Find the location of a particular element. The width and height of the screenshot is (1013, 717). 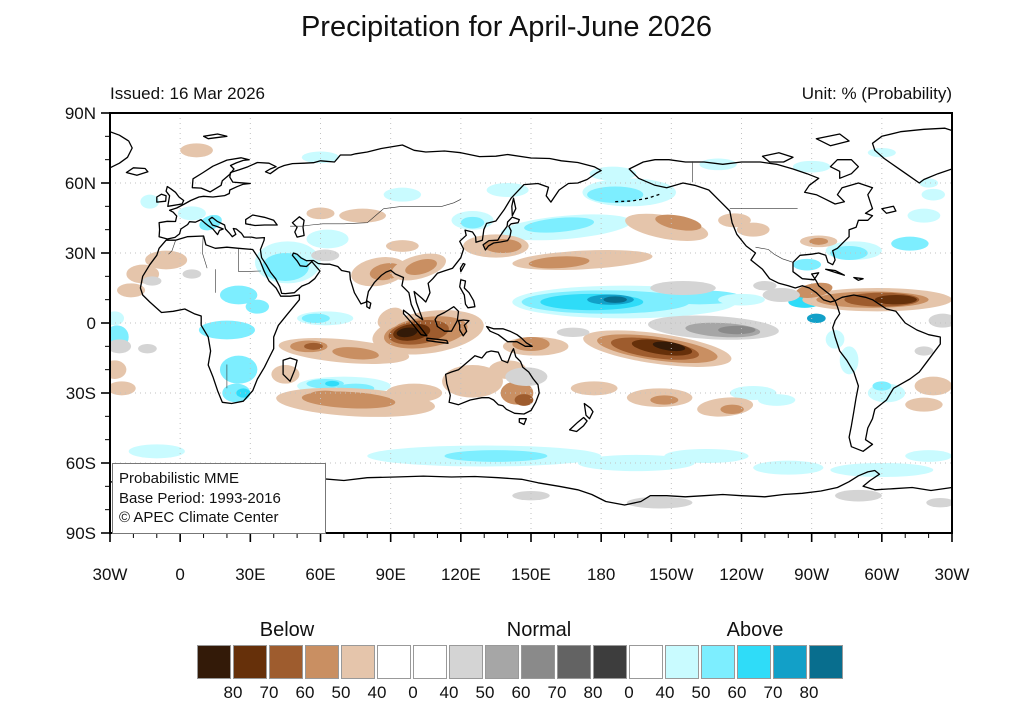

y-tick-label: 0 is located at coordinates (91, 323).